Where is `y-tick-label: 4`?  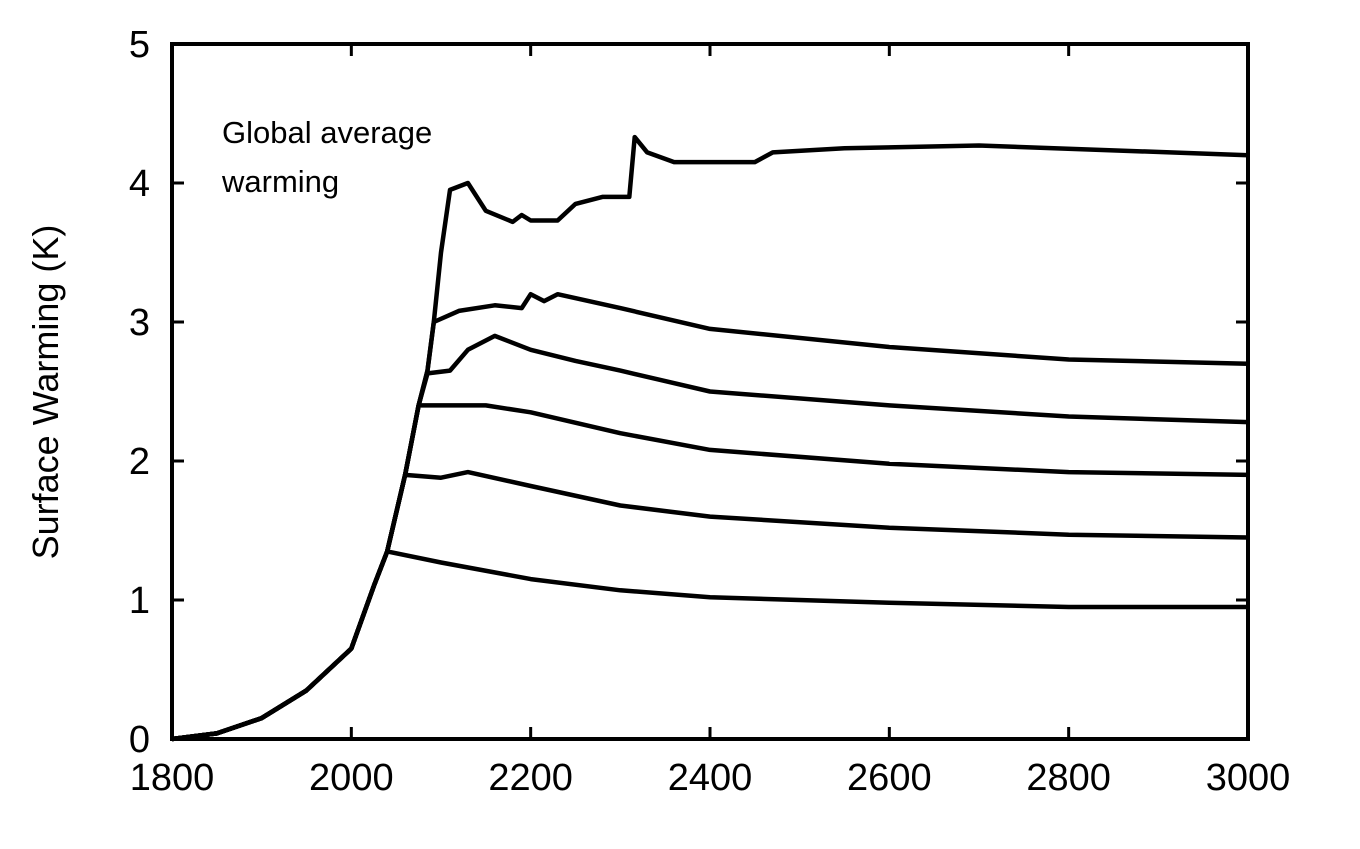 y-tick-label: 4 is located at coordinates (139, 184).